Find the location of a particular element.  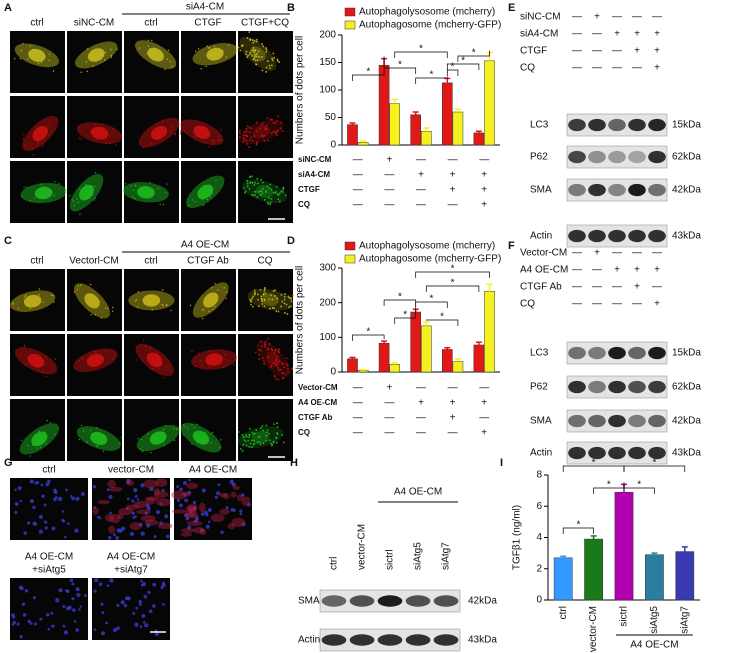

condition-name: CQ is located at coordinates (304, 432).